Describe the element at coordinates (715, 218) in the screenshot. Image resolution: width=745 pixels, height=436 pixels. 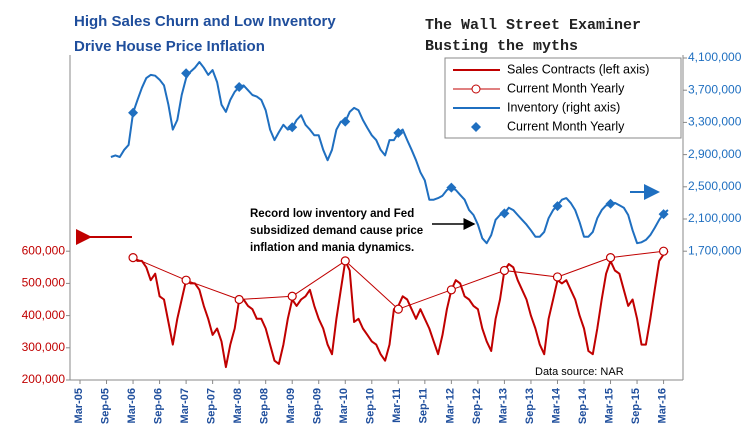
I see `y2-tick-label: 2,100,000` at that location.